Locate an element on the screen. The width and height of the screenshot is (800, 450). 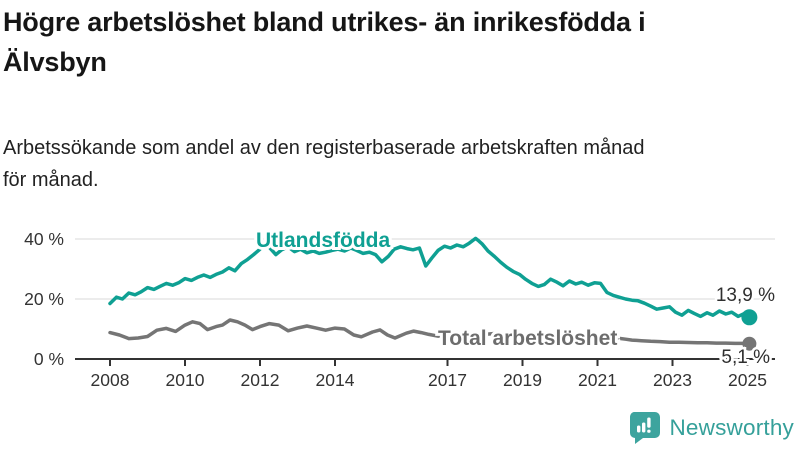
x-tick-label: 2012 is located at coordinates (260, 380).